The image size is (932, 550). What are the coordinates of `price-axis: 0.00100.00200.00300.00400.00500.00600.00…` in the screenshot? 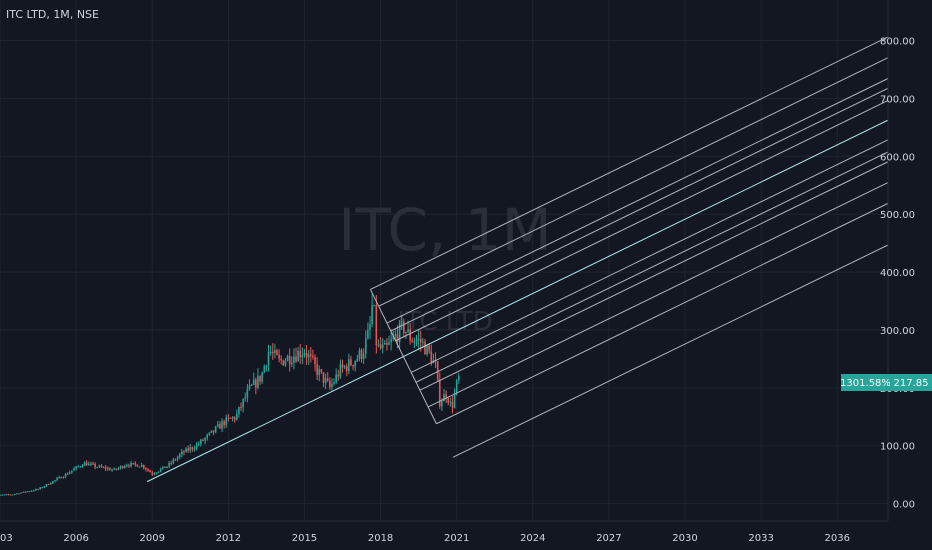 It's located at (897, 274).